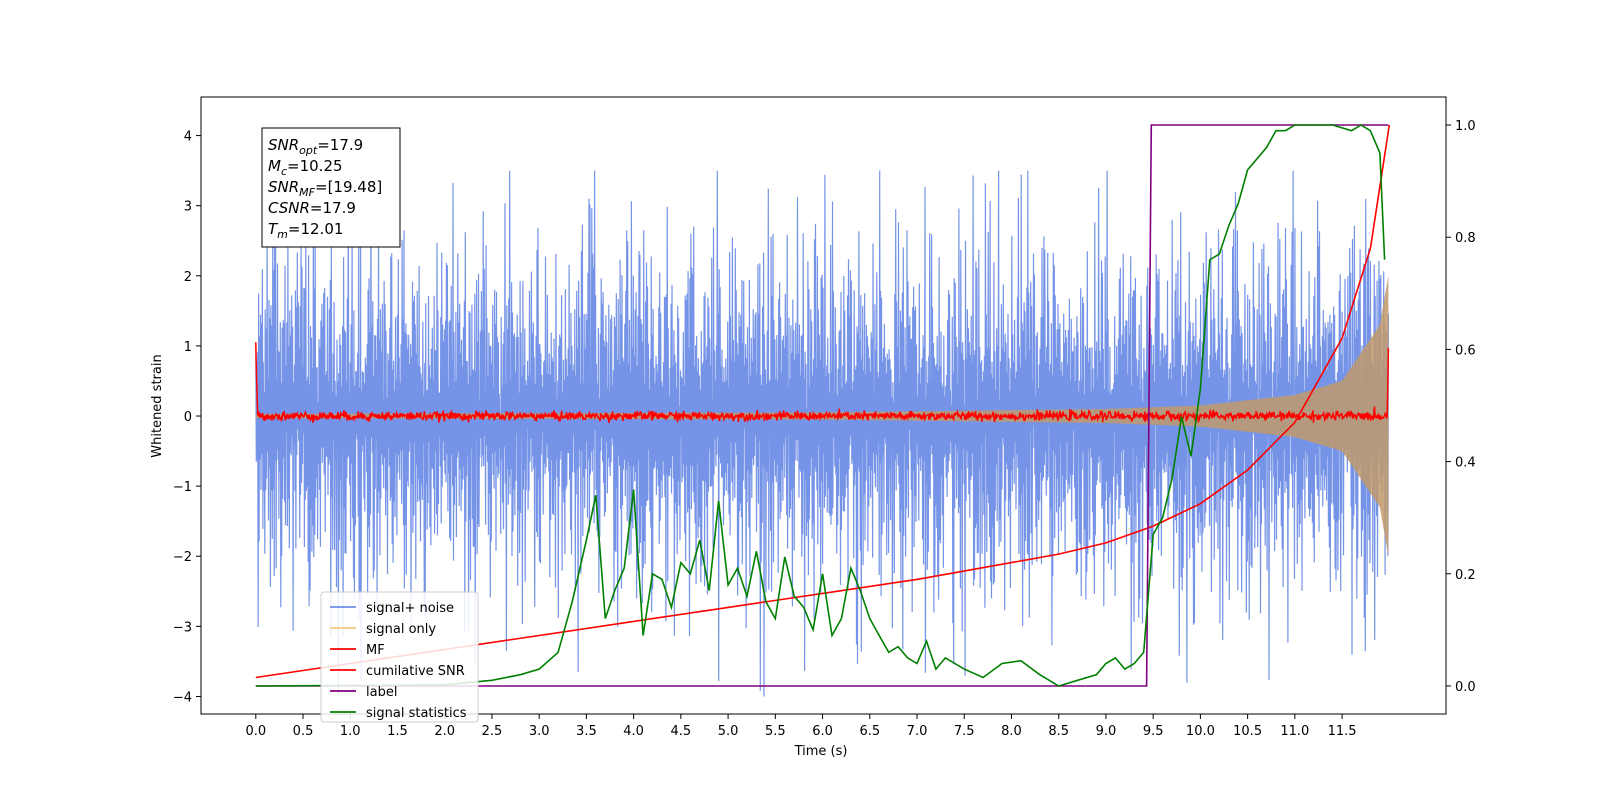 The image size is (1600, 800). What do you see at coordinates (1465, 126) in the screenshot?
I see `y2-tick-label: 1.0` at bounding box center [1465, 126].